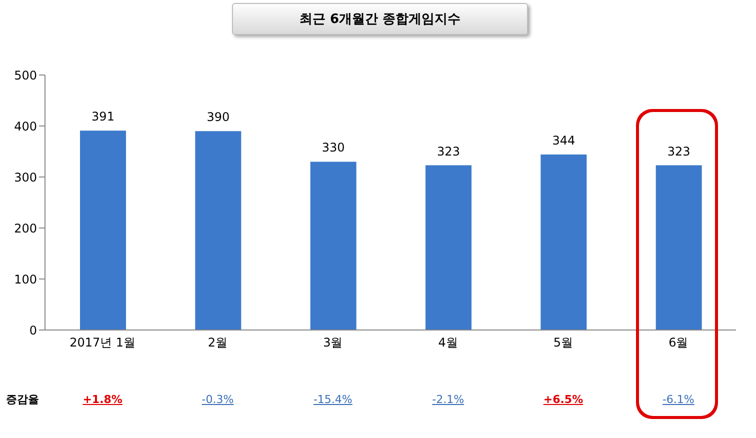  I want to click on x-tick-label: 5월, so click(563, 343).